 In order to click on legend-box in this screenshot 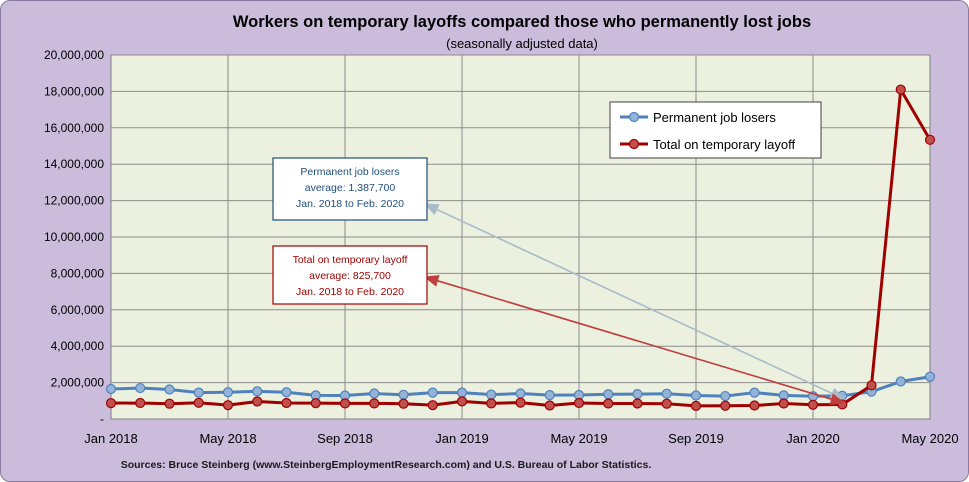, I will do `click(715, 130)`.